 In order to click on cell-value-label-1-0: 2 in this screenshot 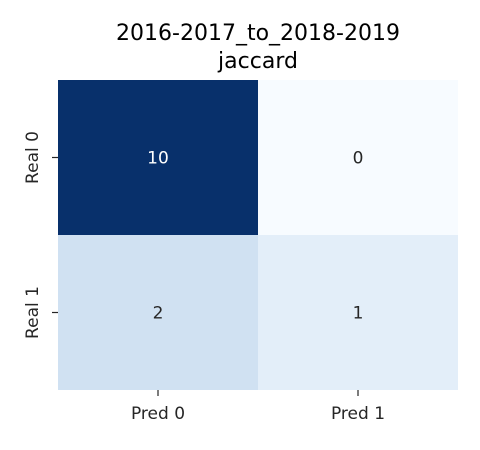, I will do `click(158, 314)`.